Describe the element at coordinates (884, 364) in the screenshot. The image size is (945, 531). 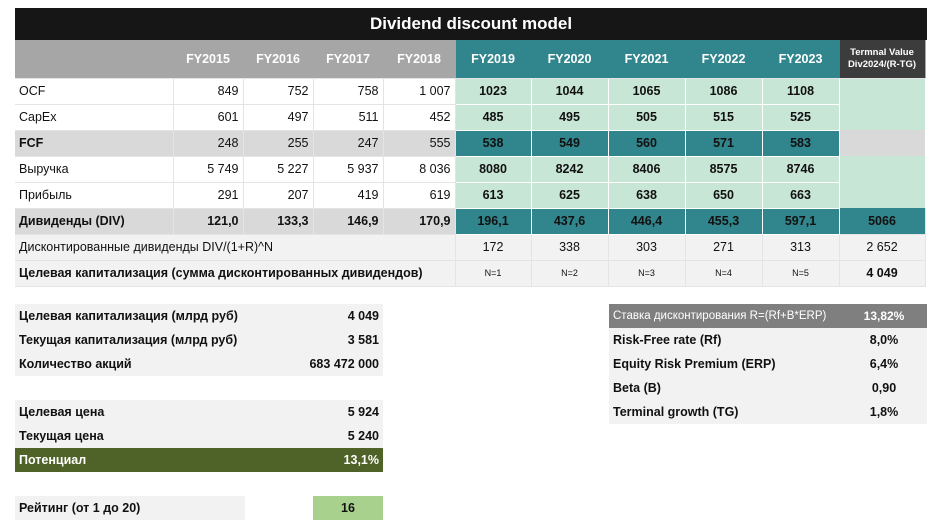
I see `erp-value: 6,4%` at that location.